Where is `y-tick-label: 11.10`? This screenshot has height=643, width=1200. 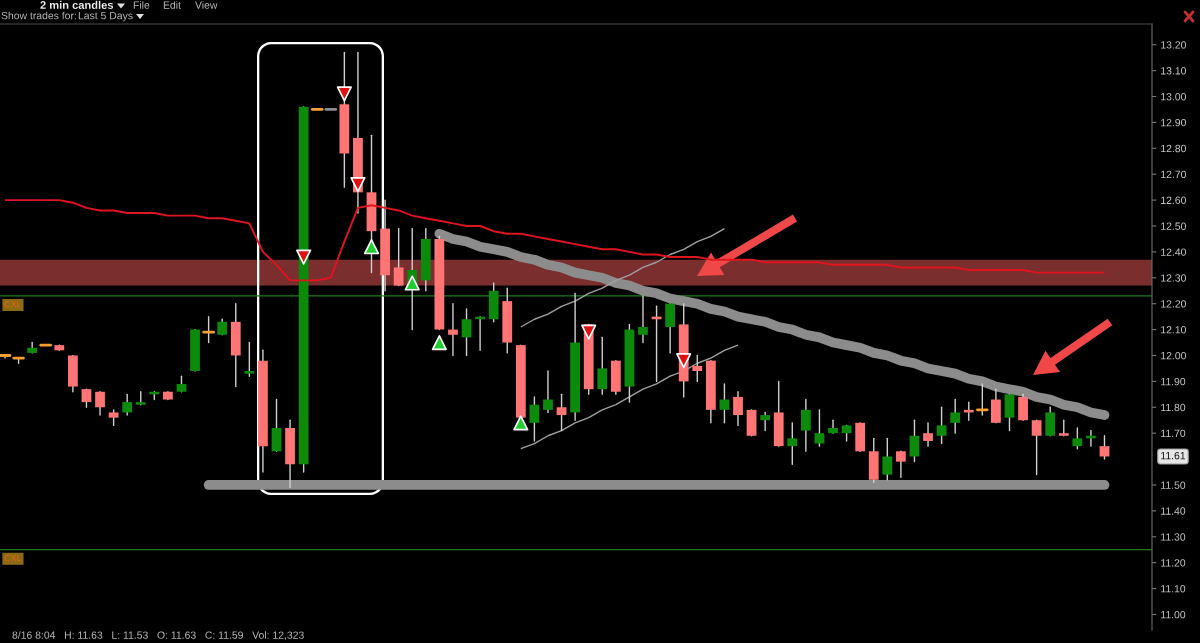 y-tick-label: 11.10 is located at coordinates (1173, 589).